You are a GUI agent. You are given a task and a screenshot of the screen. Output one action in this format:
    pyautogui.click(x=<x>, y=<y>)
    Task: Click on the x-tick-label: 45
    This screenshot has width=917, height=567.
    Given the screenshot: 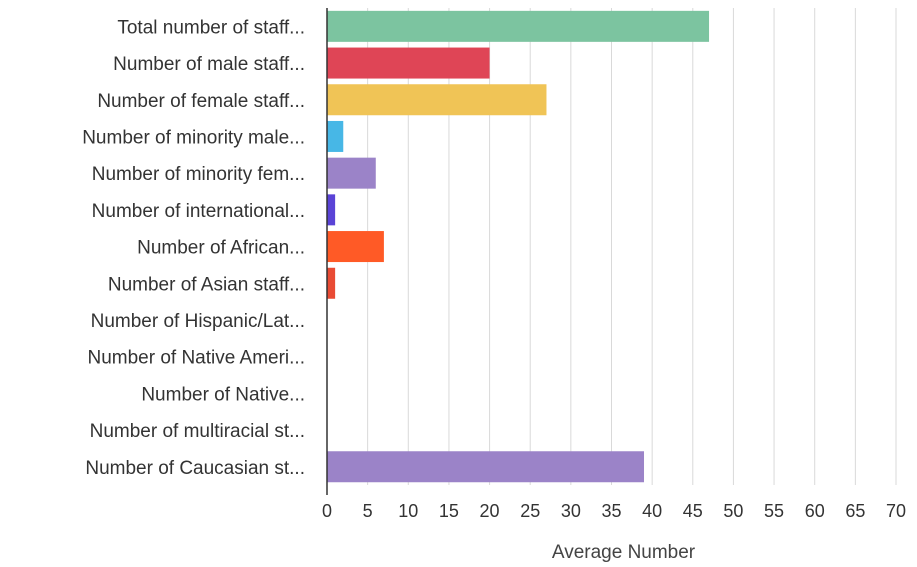 What is the action you would take?
    pyautogui.click(x=693, y=511)
    